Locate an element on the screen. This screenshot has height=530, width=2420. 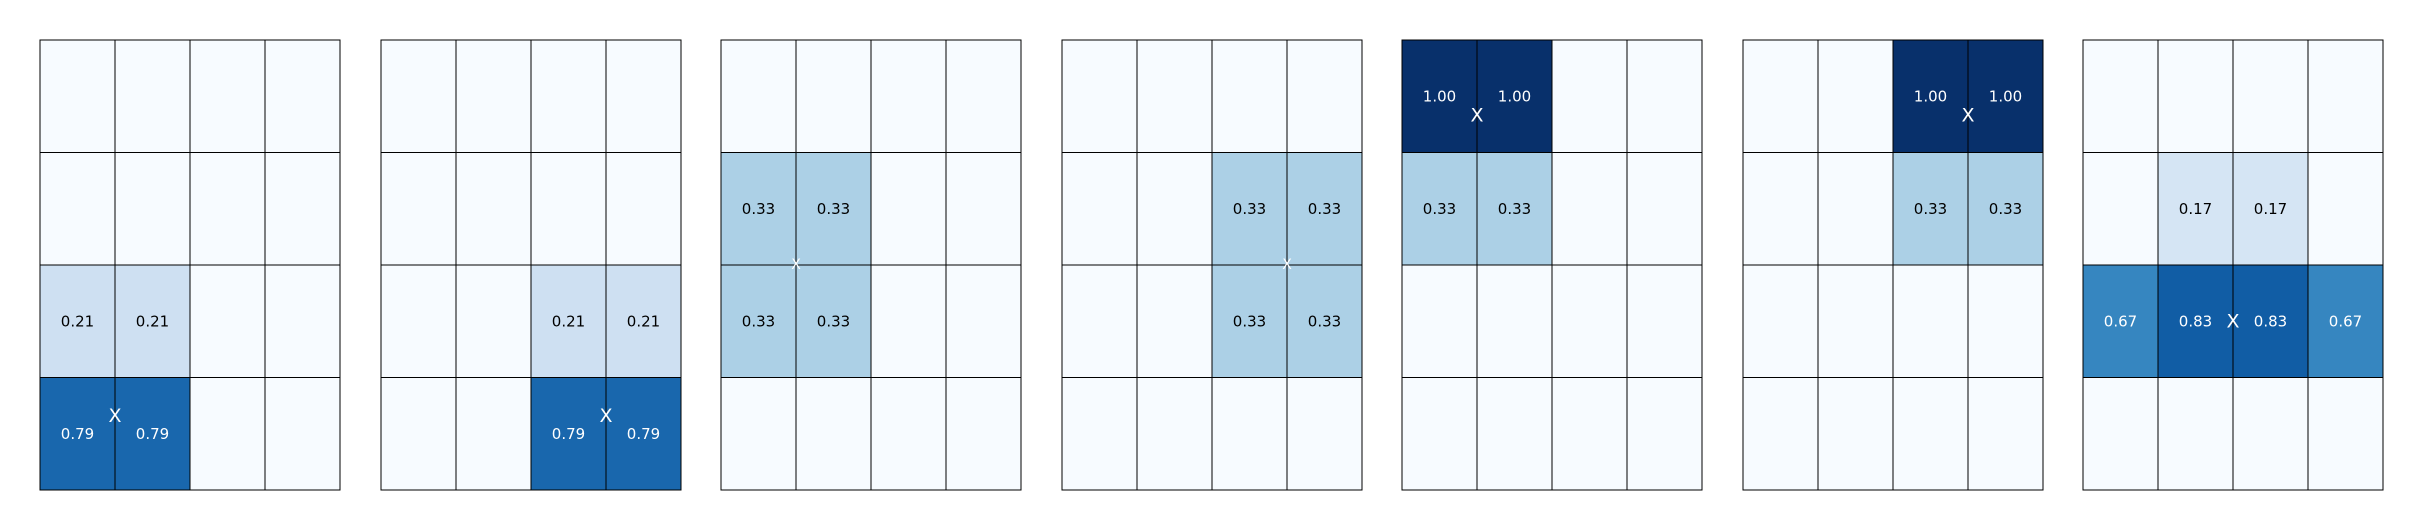
heatmap-panel-4: 0.33 0.33 0.33 0.33 X is located at coordinates (1212, 265).